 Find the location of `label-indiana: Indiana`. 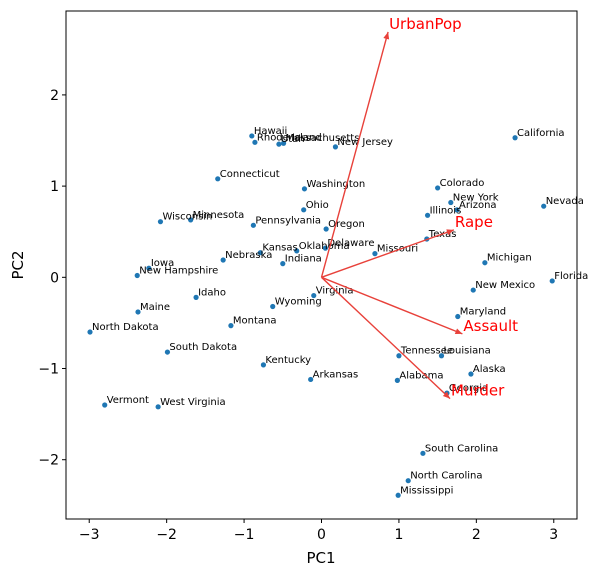

label-indiana: Indiana is located at coordinates (303, 259).